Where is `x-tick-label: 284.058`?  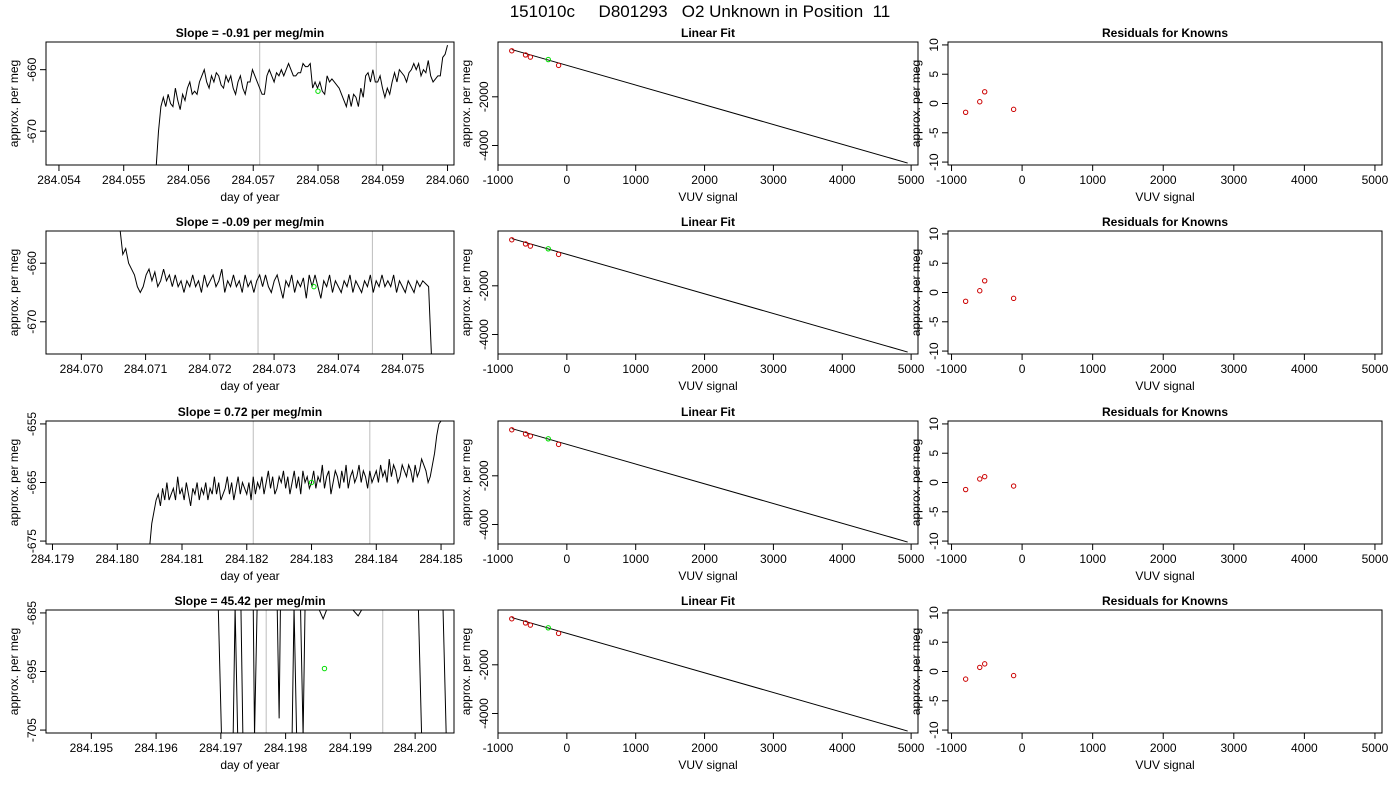
x-tick-label: 284.058 is located at coordinates (318, 180).